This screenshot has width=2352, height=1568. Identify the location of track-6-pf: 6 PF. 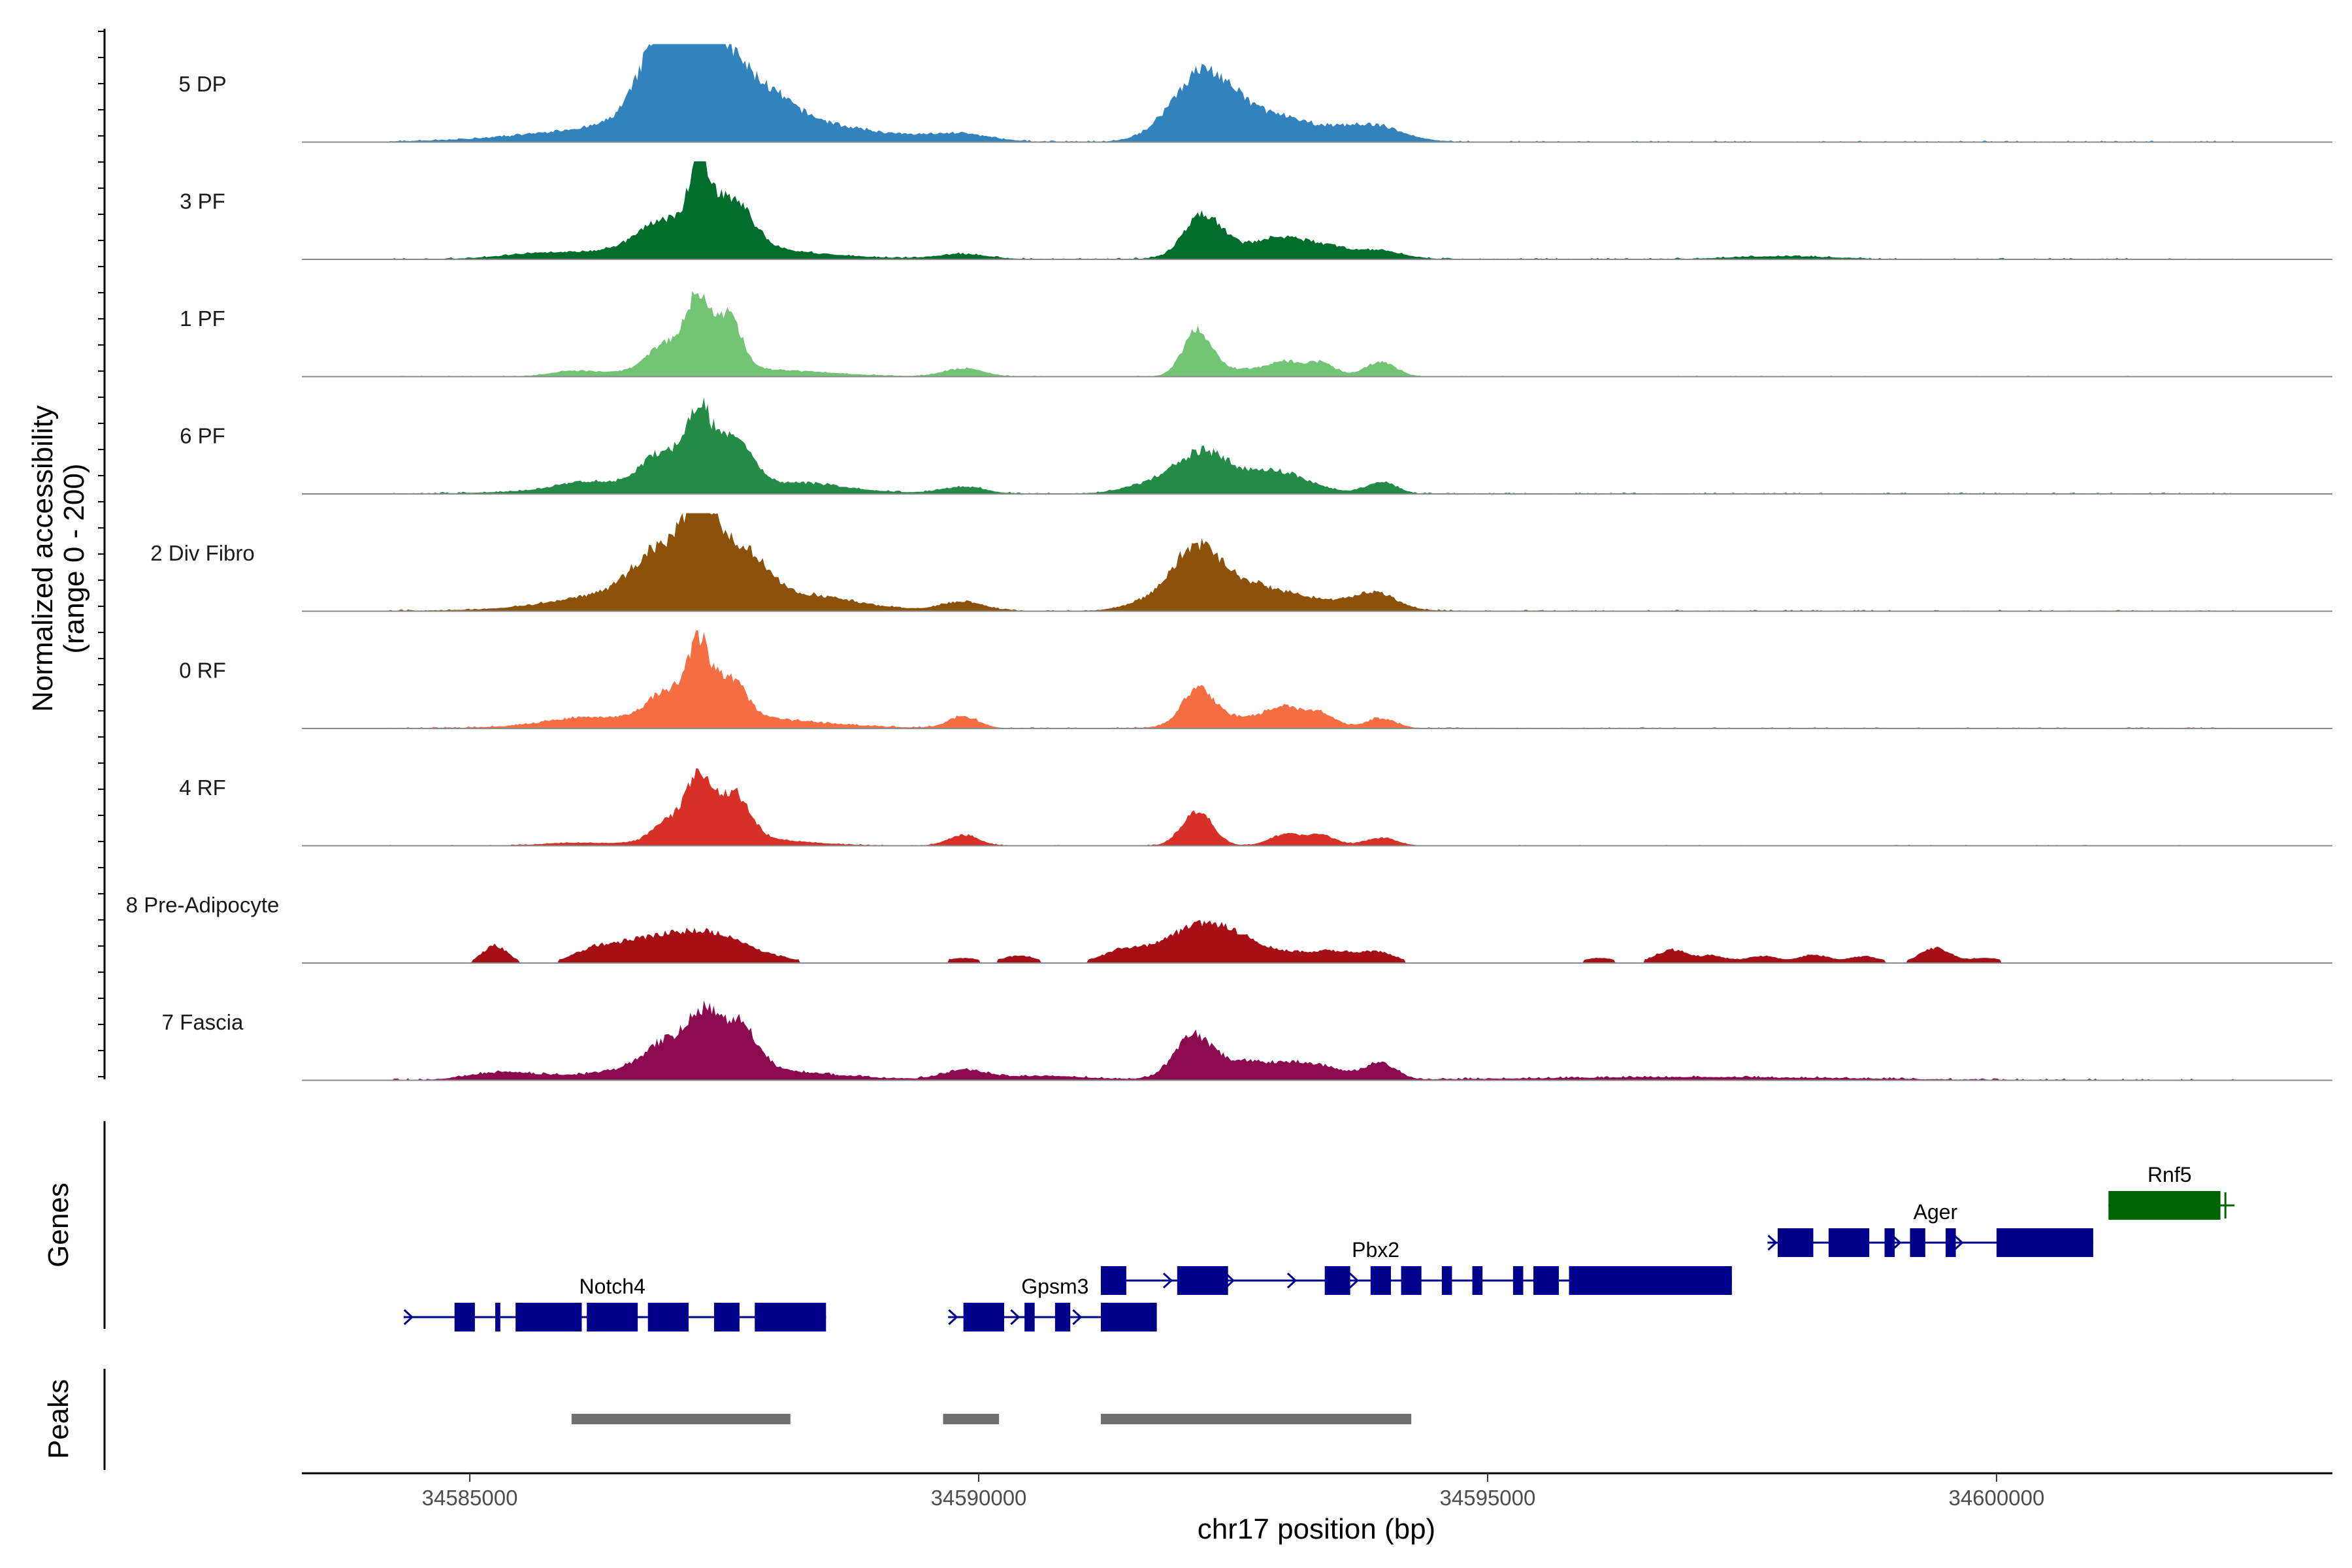
(1256, 446).